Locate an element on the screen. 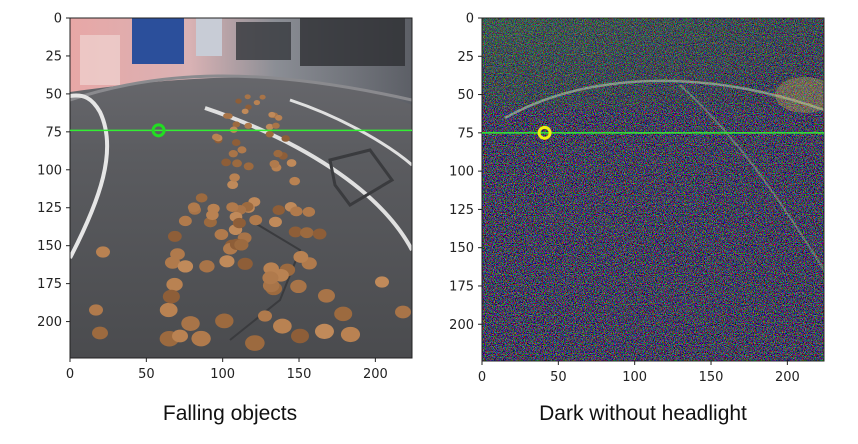 The height and width of the screenshot is (444, 858). x-tick-label: 200 is located at coordinates (375, 374).